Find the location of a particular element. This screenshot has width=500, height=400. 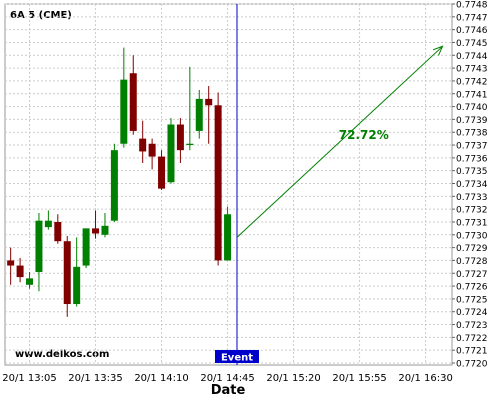

y-tick-label: 0.7740 is located at coordinates (472, 108).